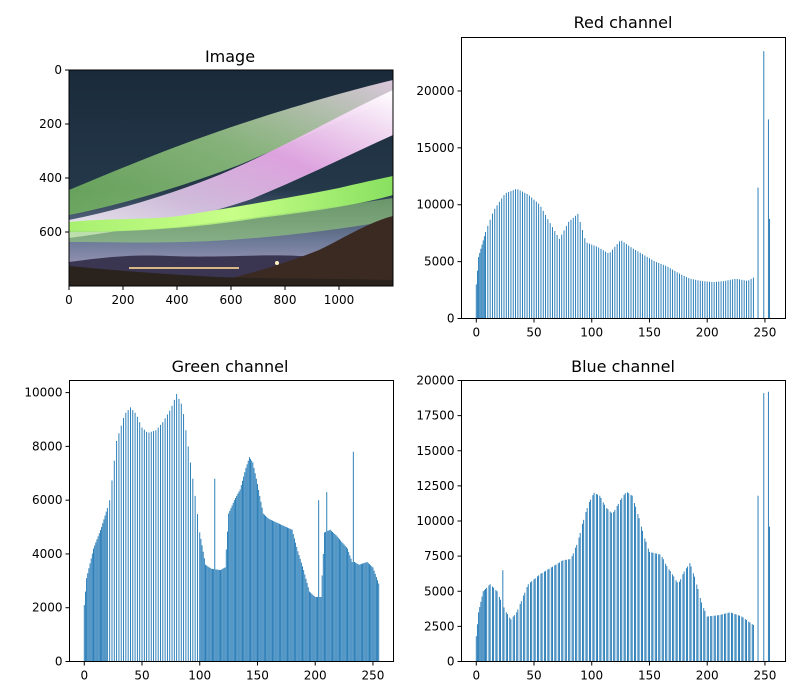 The image size is (800, 700). What do you see at coordinates (764, 333) in the screenshot?
I see `red-channel-x-tick-label: 250` at bounding box center [764, 333].